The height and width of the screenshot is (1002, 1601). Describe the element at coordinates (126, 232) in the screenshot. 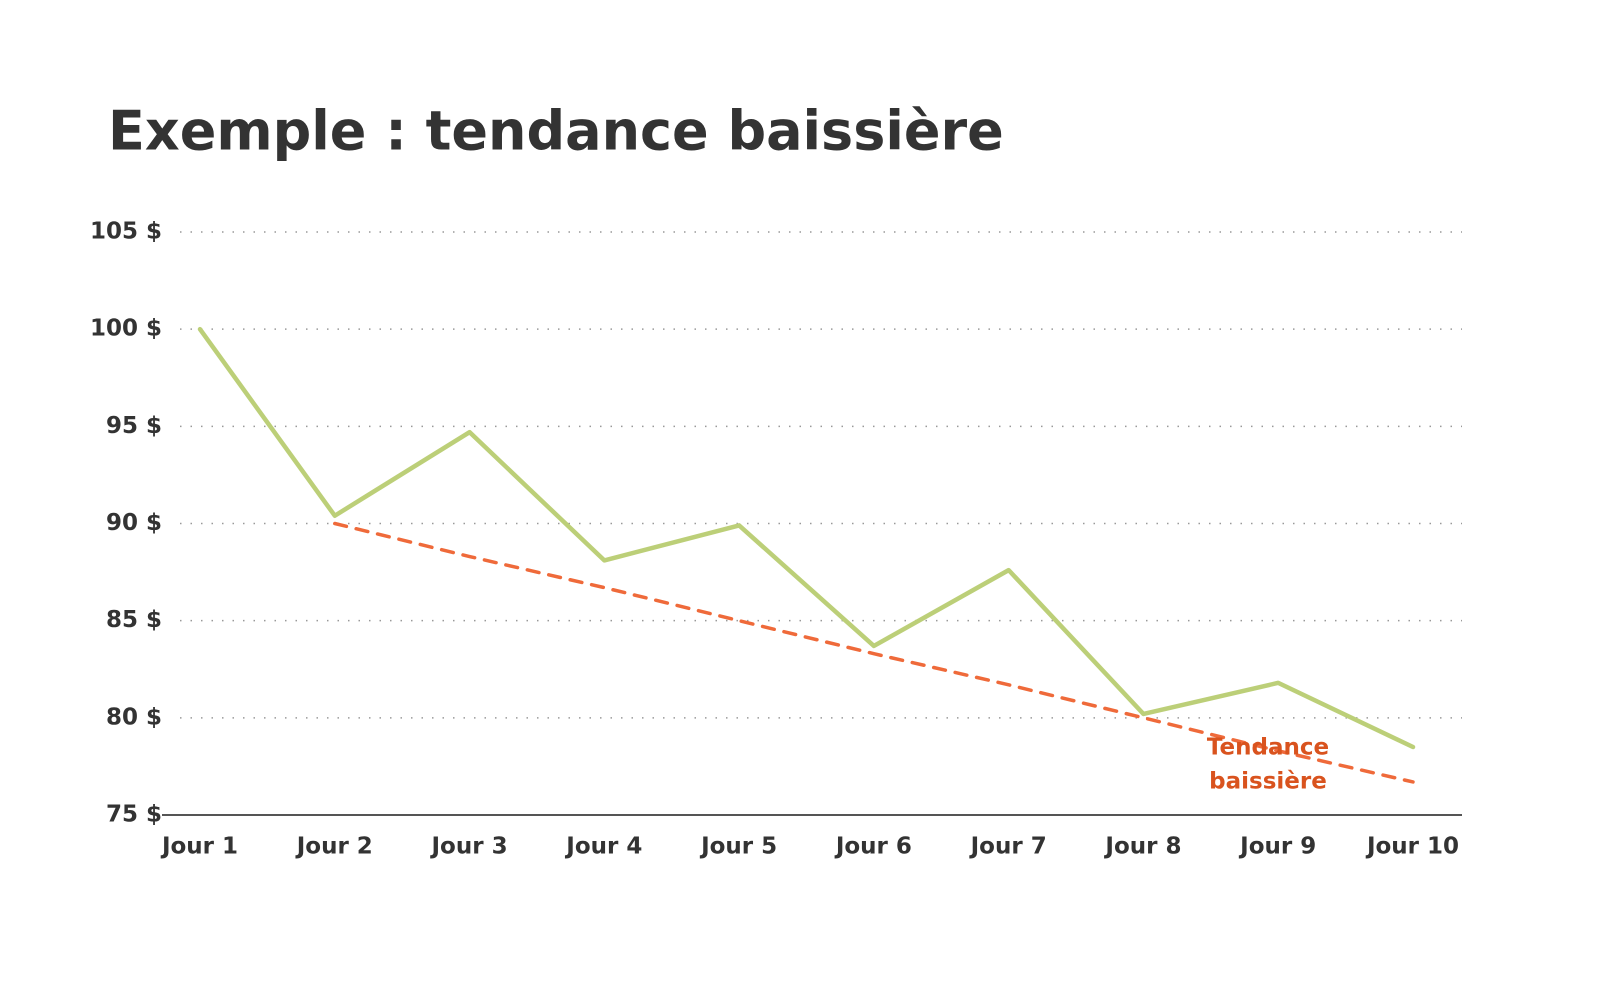

I see `y-tick-label: 105 $` at that location.